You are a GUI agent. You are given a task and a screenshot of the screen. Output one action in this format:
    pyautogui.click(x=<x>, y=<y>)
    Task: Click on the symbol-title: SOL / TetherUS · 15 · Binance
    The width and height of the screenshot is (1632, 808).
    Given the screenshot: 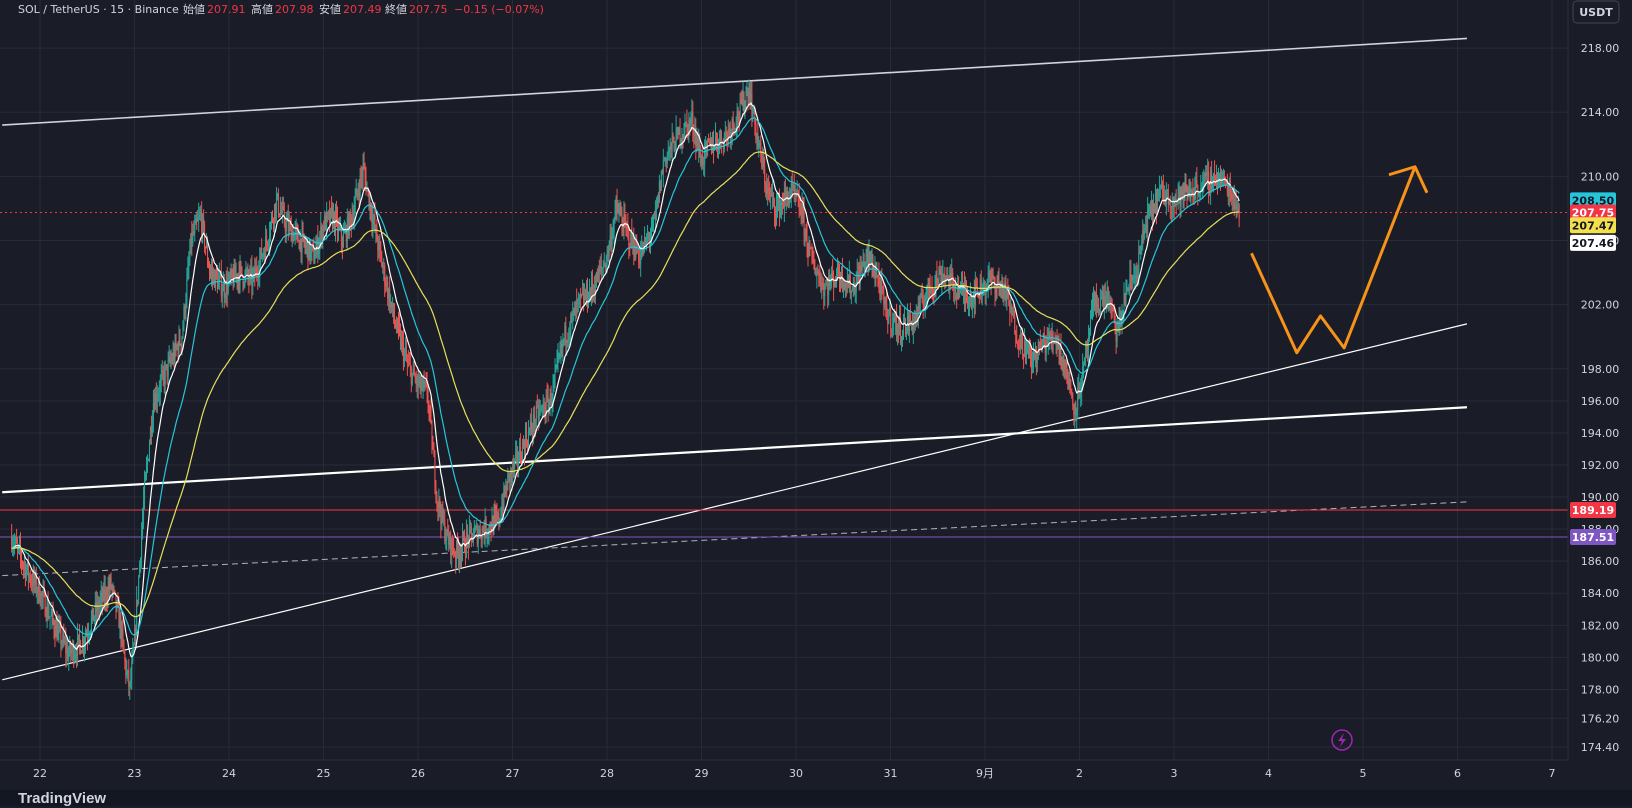 What is the action you would take?
    pyautogui.click(x=98, y=9)
    